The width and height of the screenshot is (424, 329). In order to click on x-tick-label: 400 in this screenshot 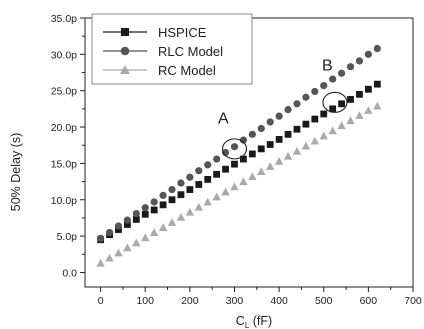, I will do `click(279, 301)`.